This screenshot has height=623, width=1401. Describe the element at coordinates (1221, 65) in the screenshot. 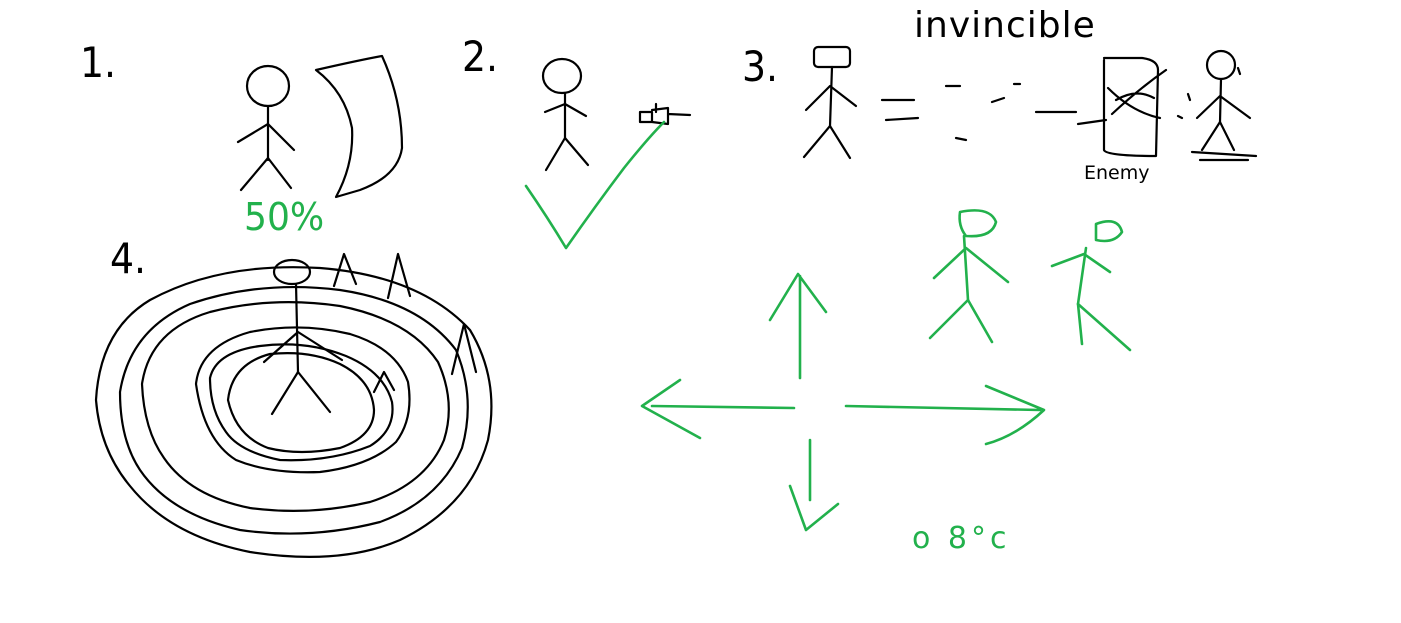

I see `enemy-figure-head` at that location.